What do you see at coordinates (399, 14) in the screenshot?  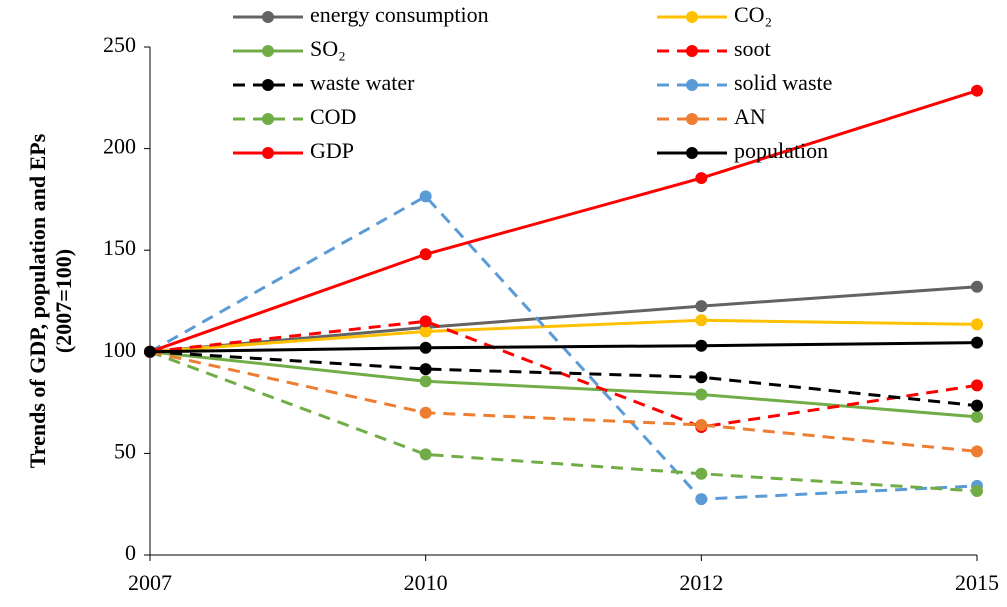 I see `legend-label: energy consumption` at bounding box center [399, 14].